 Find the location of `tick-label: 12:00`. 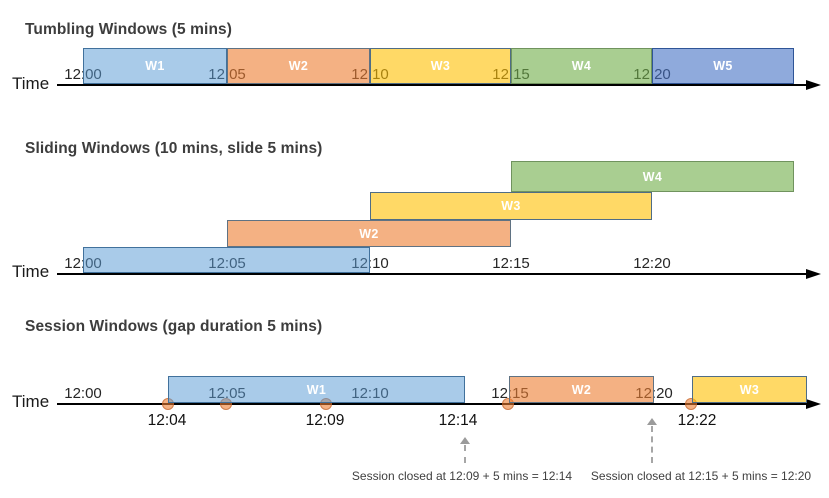

tick-label: 12:00 is located at coordinates (83, 393).